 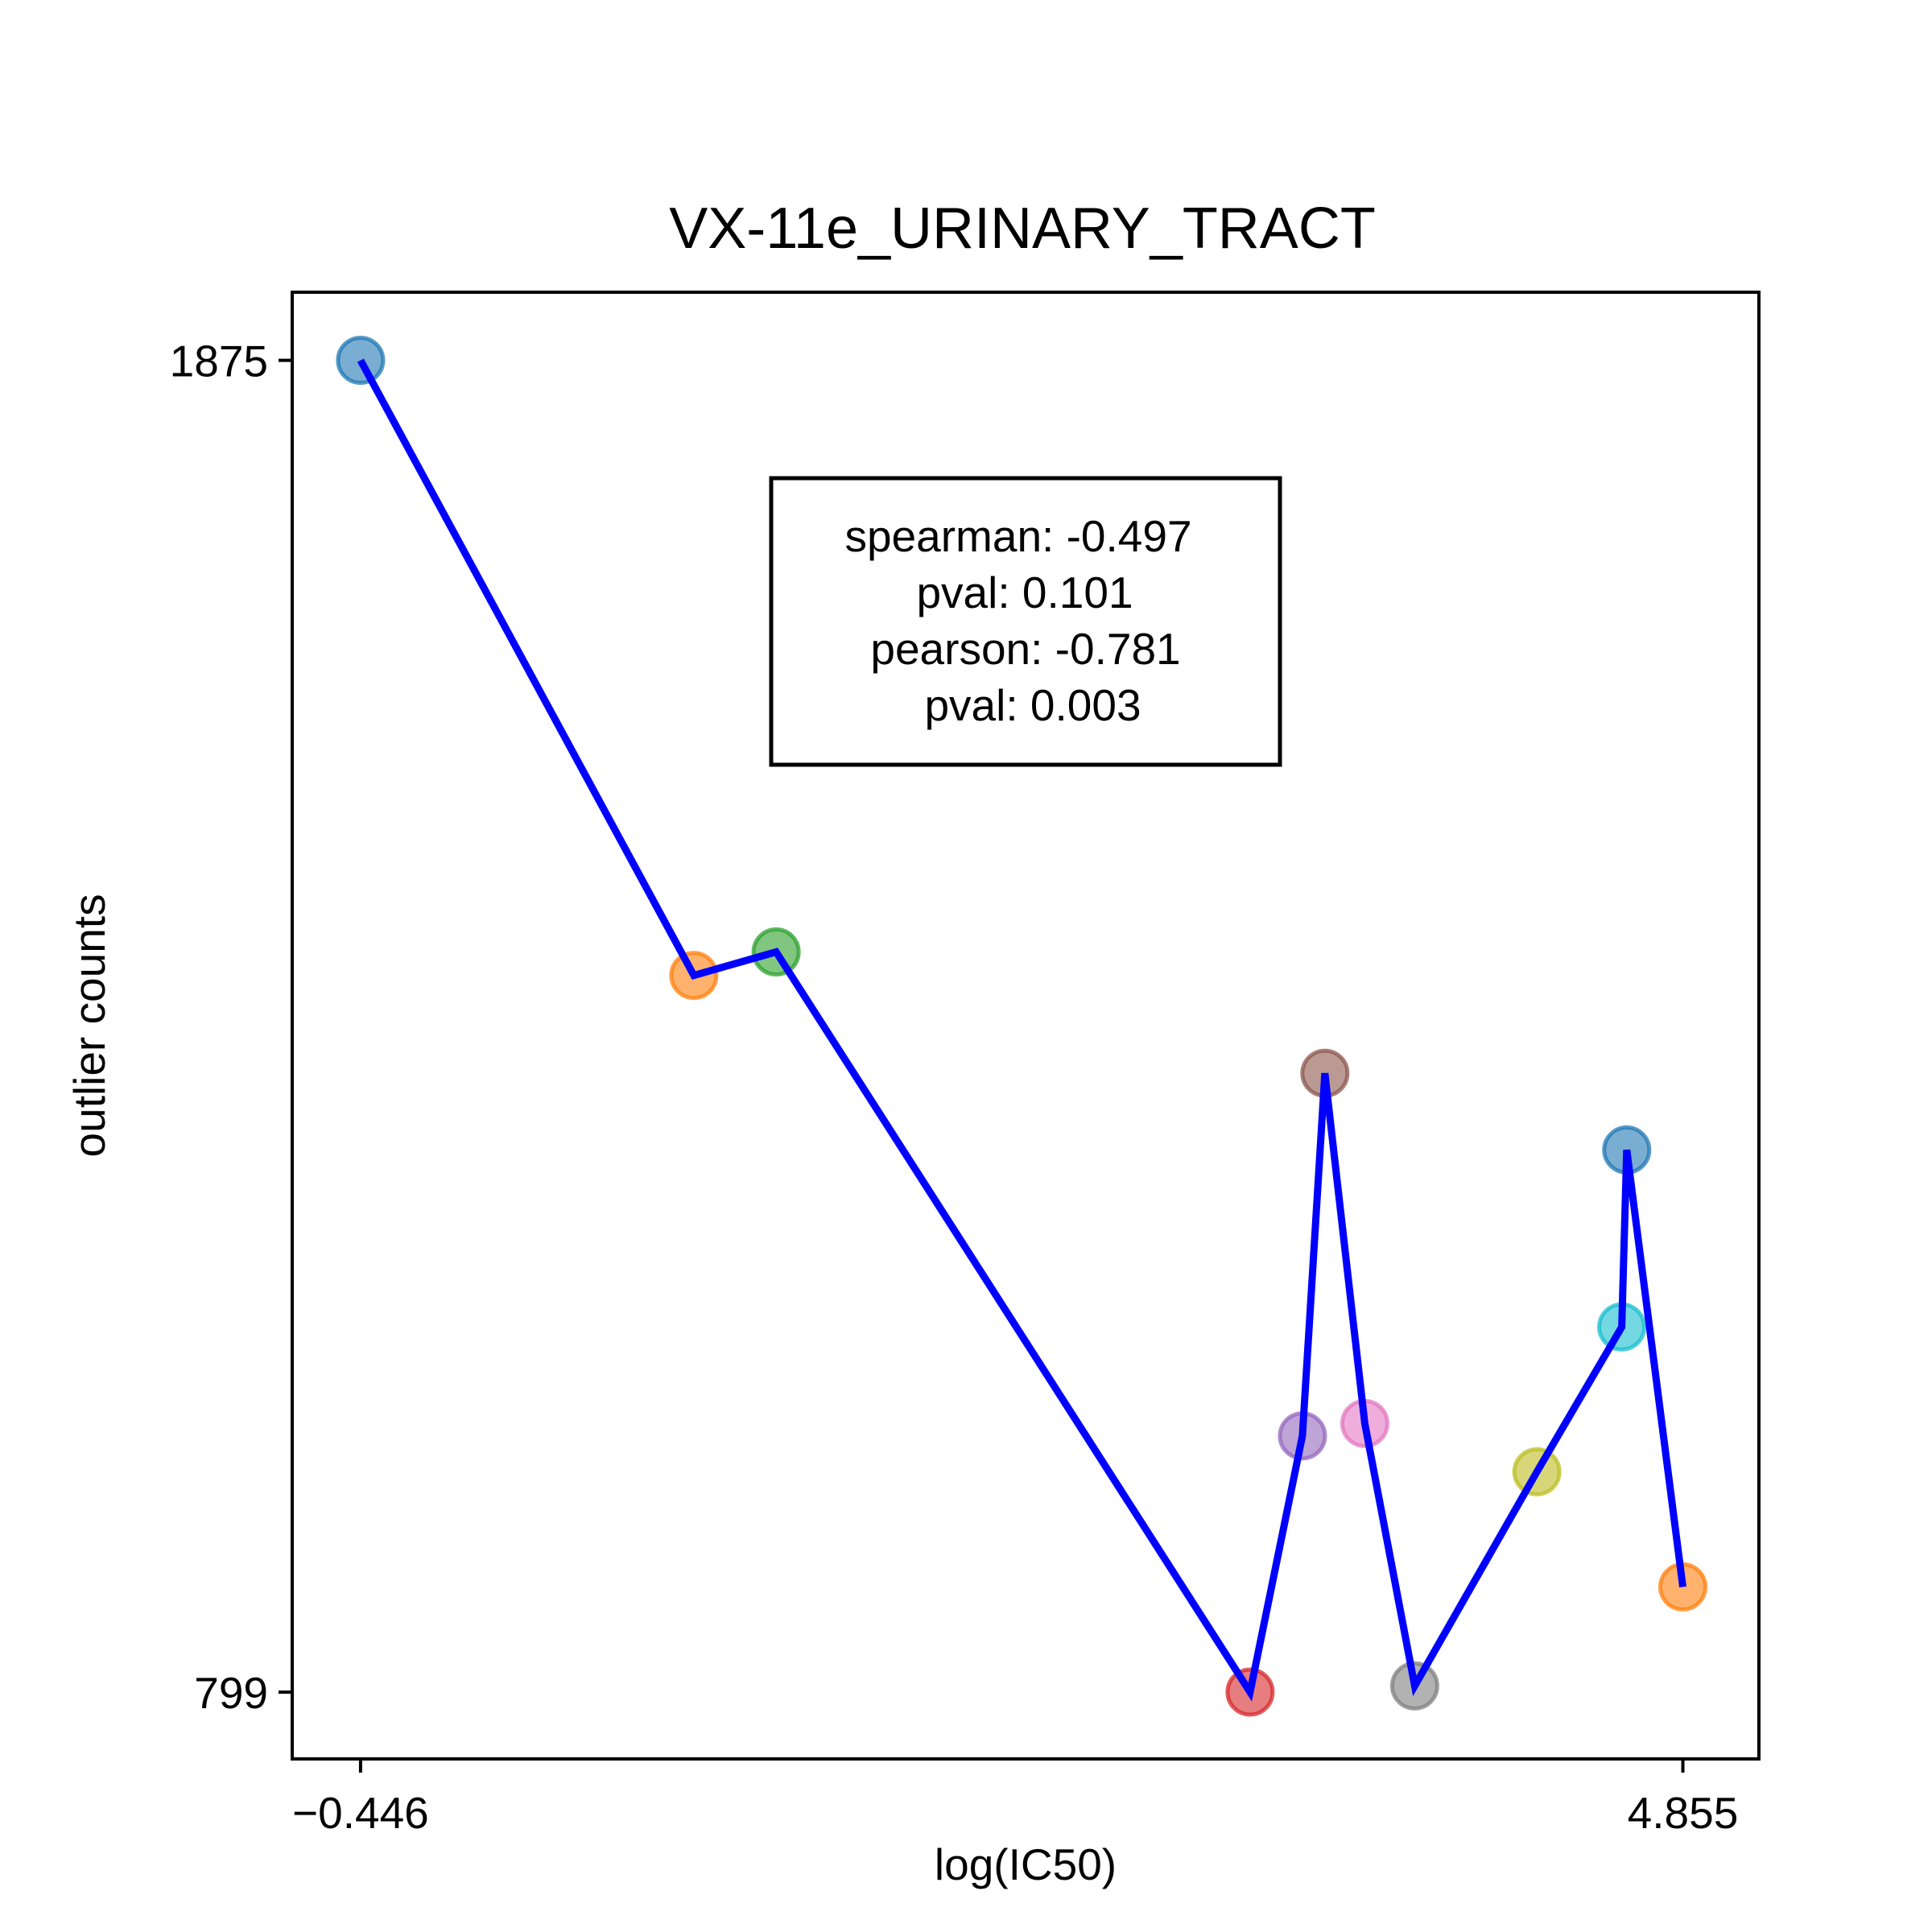 I want to click on stat-spearman: spearman: -0.497, so click(x=1017, y=536).